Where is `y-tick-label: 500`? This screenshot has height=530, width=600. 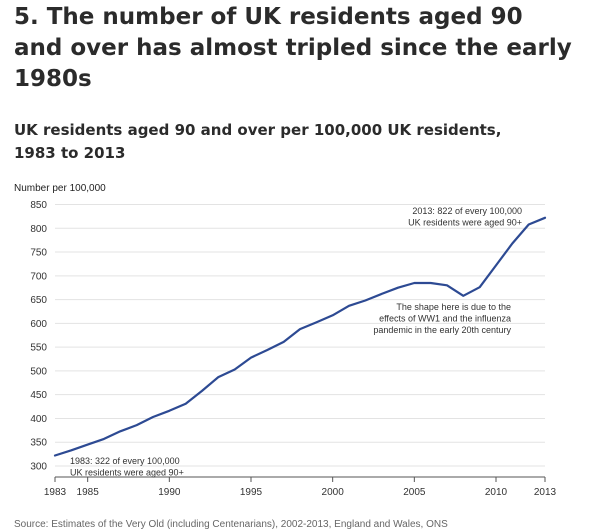
y-tick-label: 500 is located at coordinates (38, 371).